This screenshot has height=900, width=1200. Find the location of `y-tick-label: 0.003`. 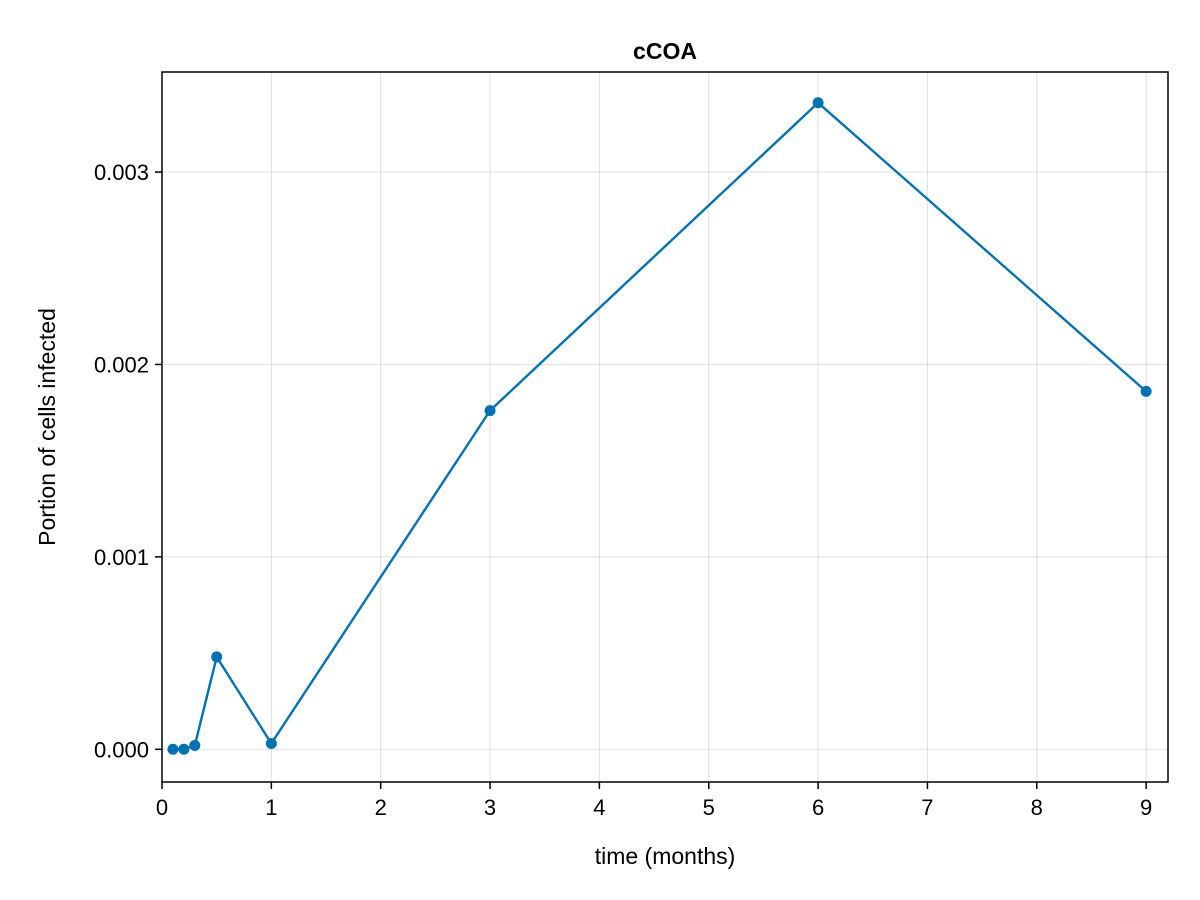

y-tick-label: 0.003 is located at coordinates (121, 172).